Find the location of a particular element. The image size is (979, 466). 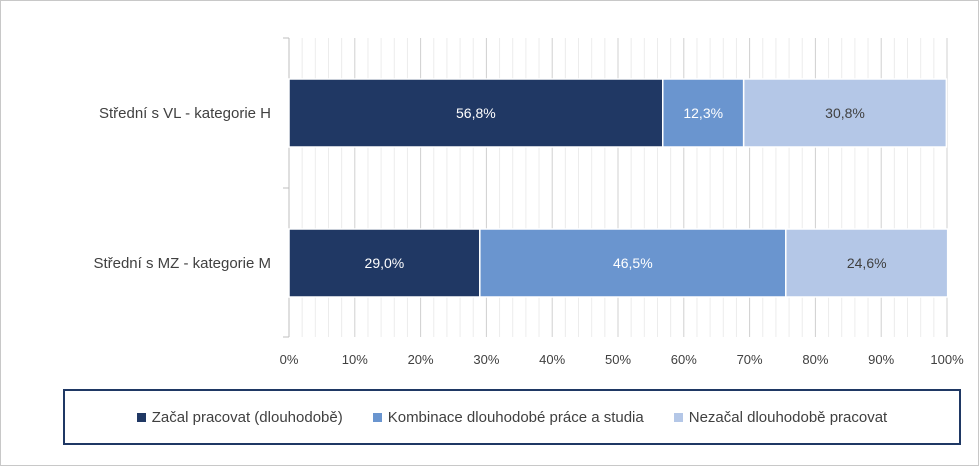

x-tick-label: 0% is located at coordinates (289, 359).